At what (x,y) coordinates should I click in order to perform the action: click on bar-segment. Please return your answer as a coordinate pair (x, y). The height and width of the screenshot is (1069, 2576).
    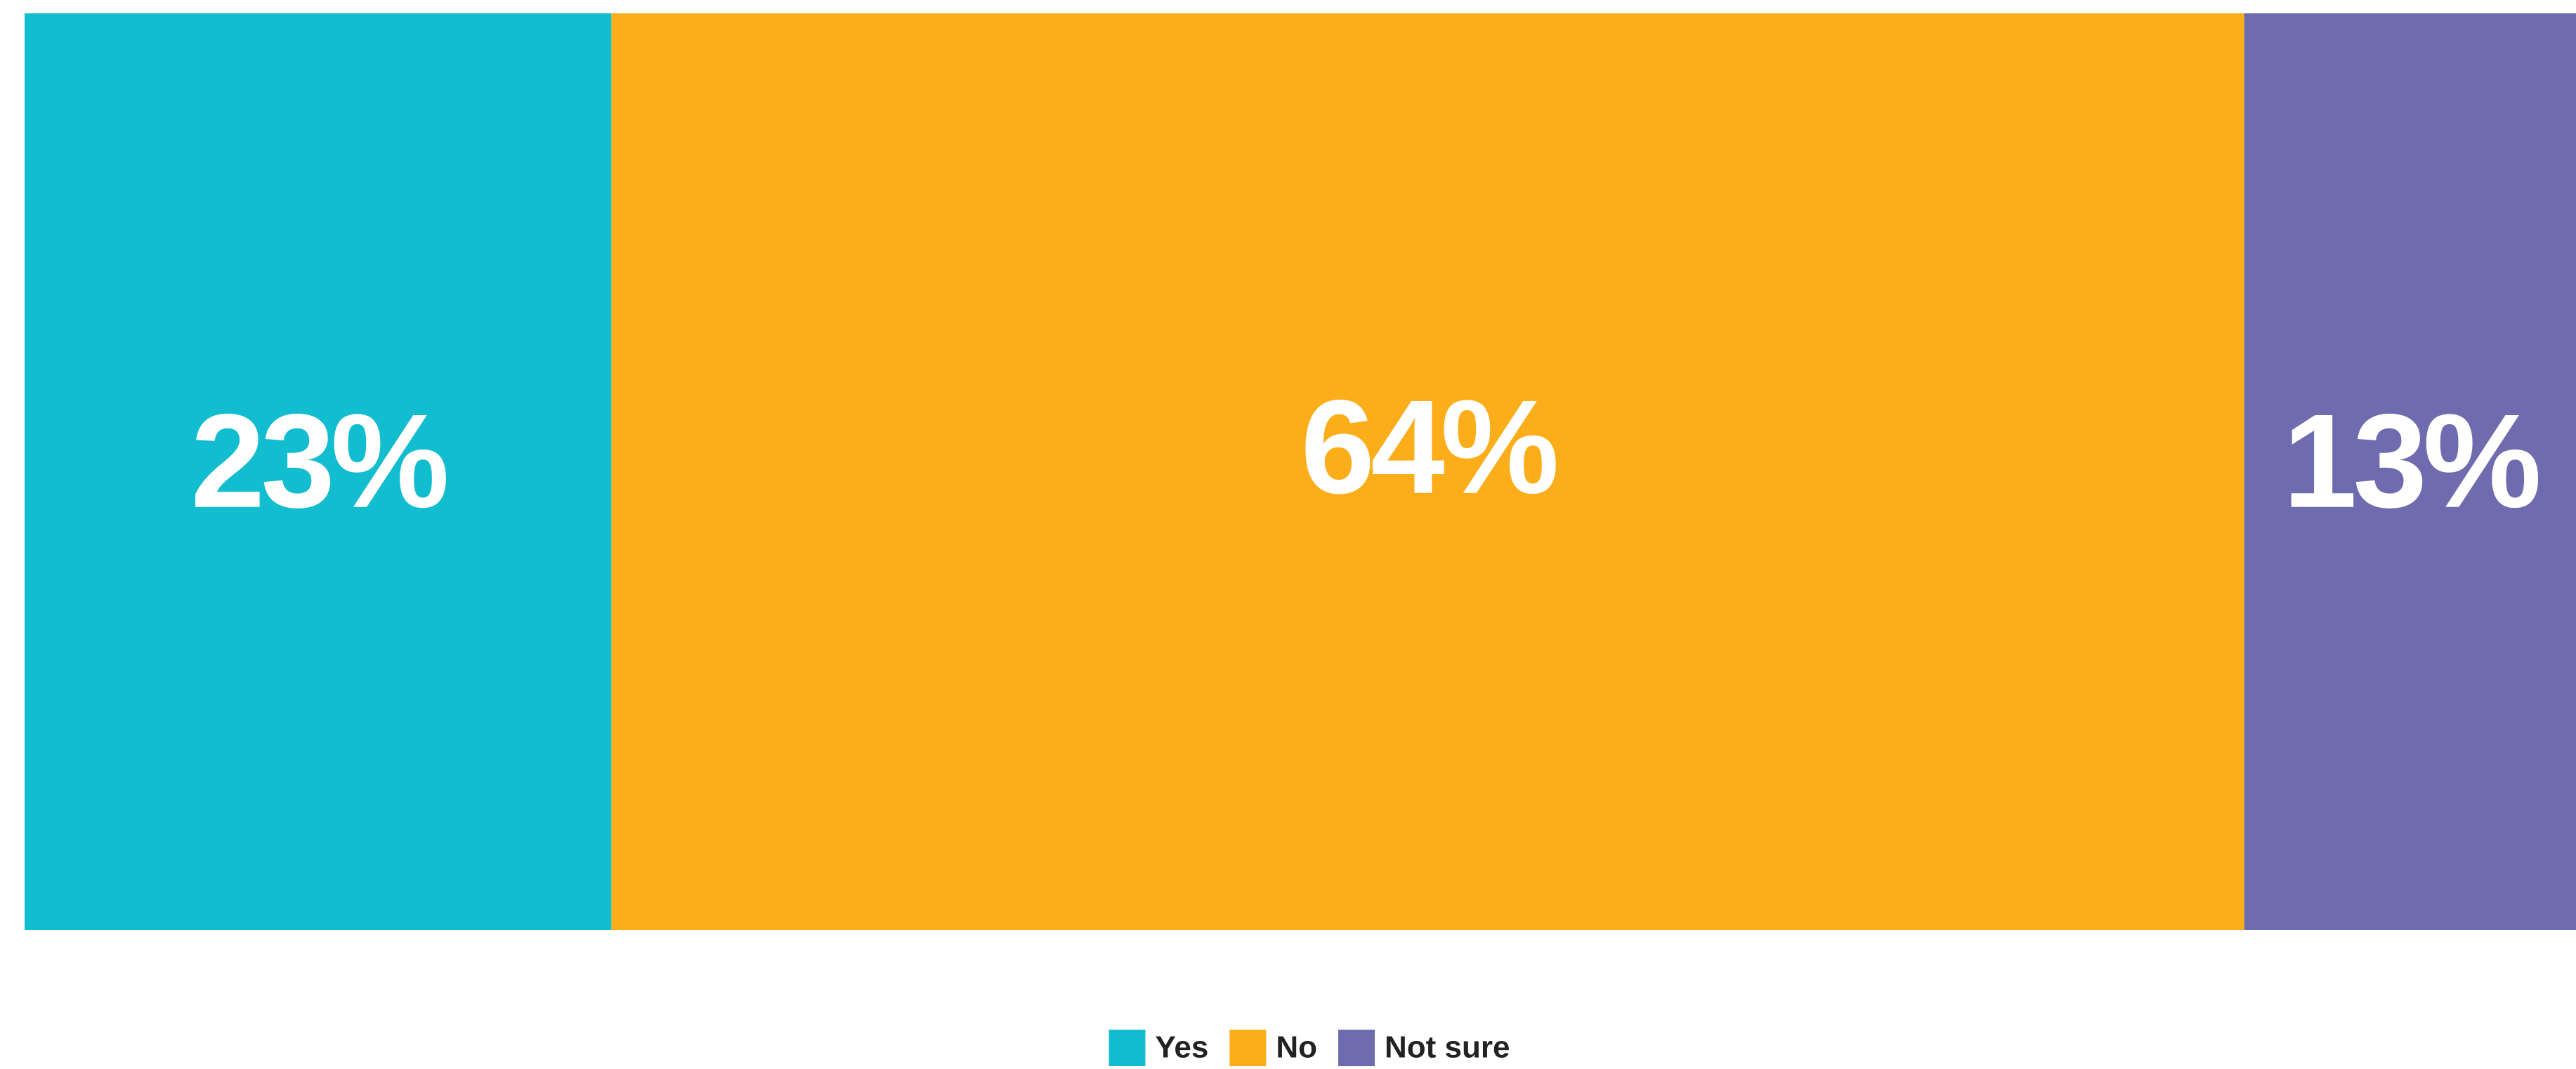
    Looking at the image, I should click on (2410, 471).